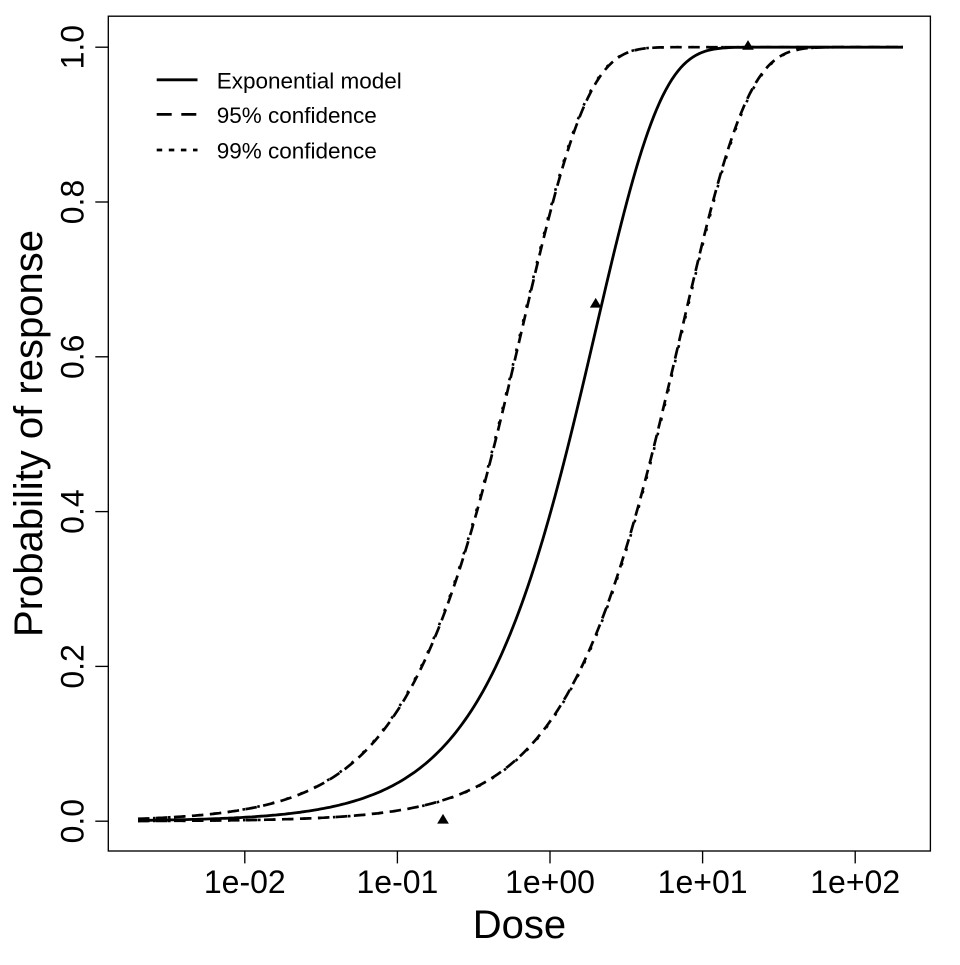 This screenshot has height=965, width=960. Describe the element at coordinates (73, 511) in the screenshot. I see `svg-text: 0.4` at that location.